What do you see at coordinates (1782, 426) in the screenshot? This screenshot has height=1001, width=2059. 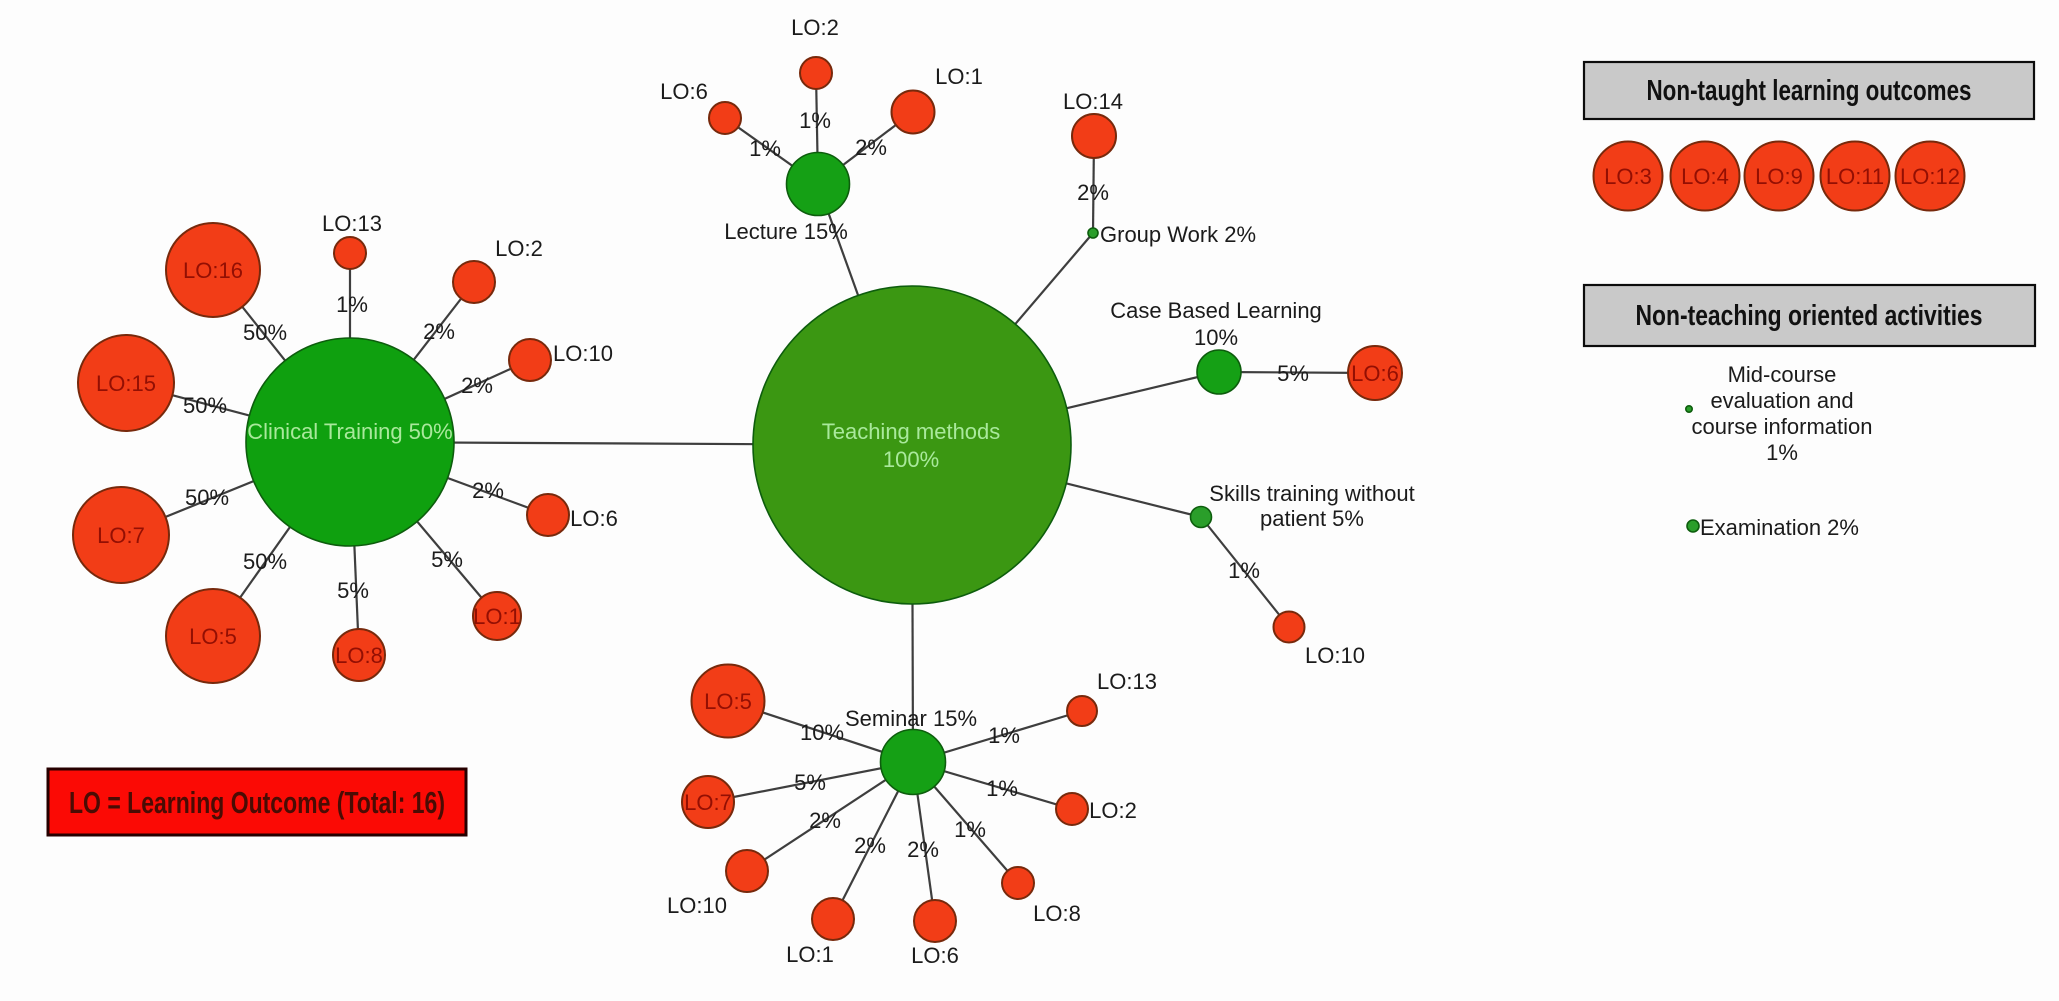 I see `svg-text: course information` at bounding box center [1782, 426].